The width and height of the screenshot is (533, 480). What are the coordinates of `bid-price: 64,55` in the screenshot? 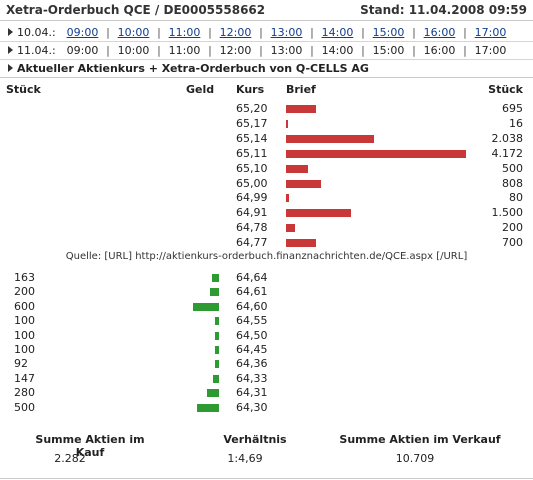 It's located at (252, 321).